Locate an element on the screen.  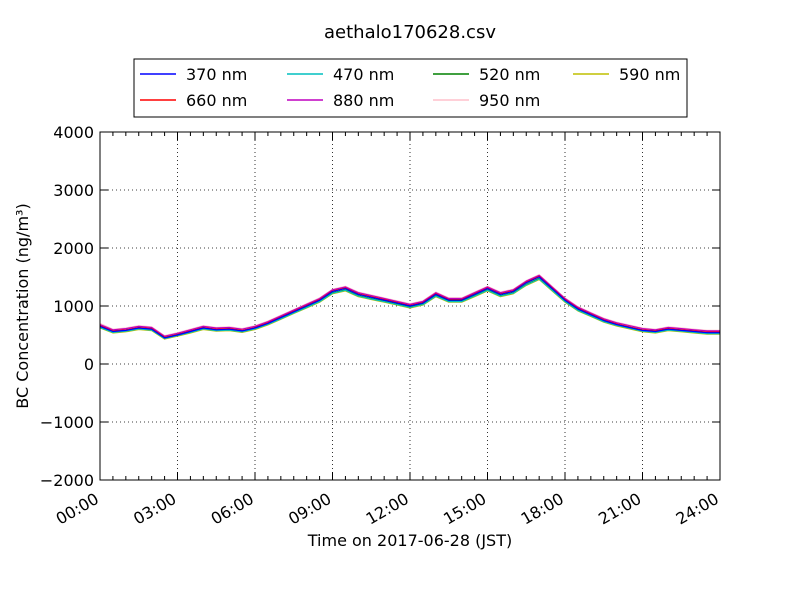
legend-label: 590 nm is located at coordinates (649, 74).